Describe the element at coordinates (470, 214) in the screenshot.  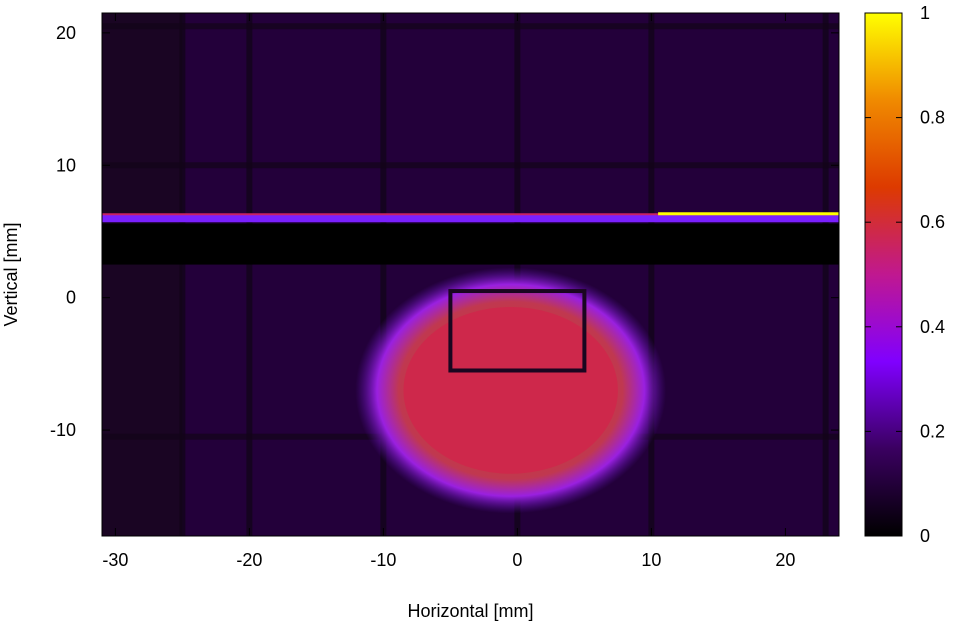
I see `bright-strip-edge` at that location.